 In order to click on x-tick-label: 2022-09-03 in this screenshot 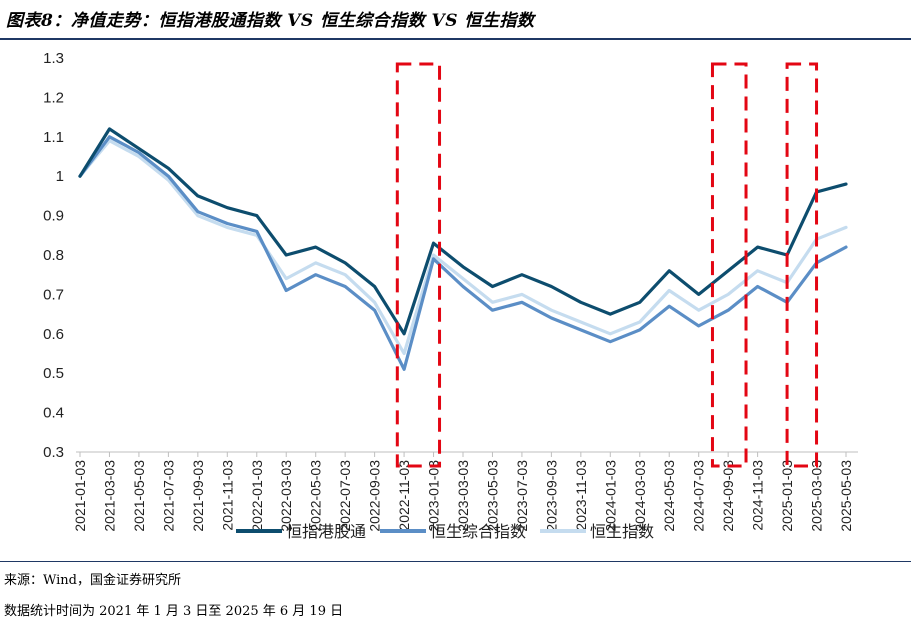, I will do `click(375, 496)`.